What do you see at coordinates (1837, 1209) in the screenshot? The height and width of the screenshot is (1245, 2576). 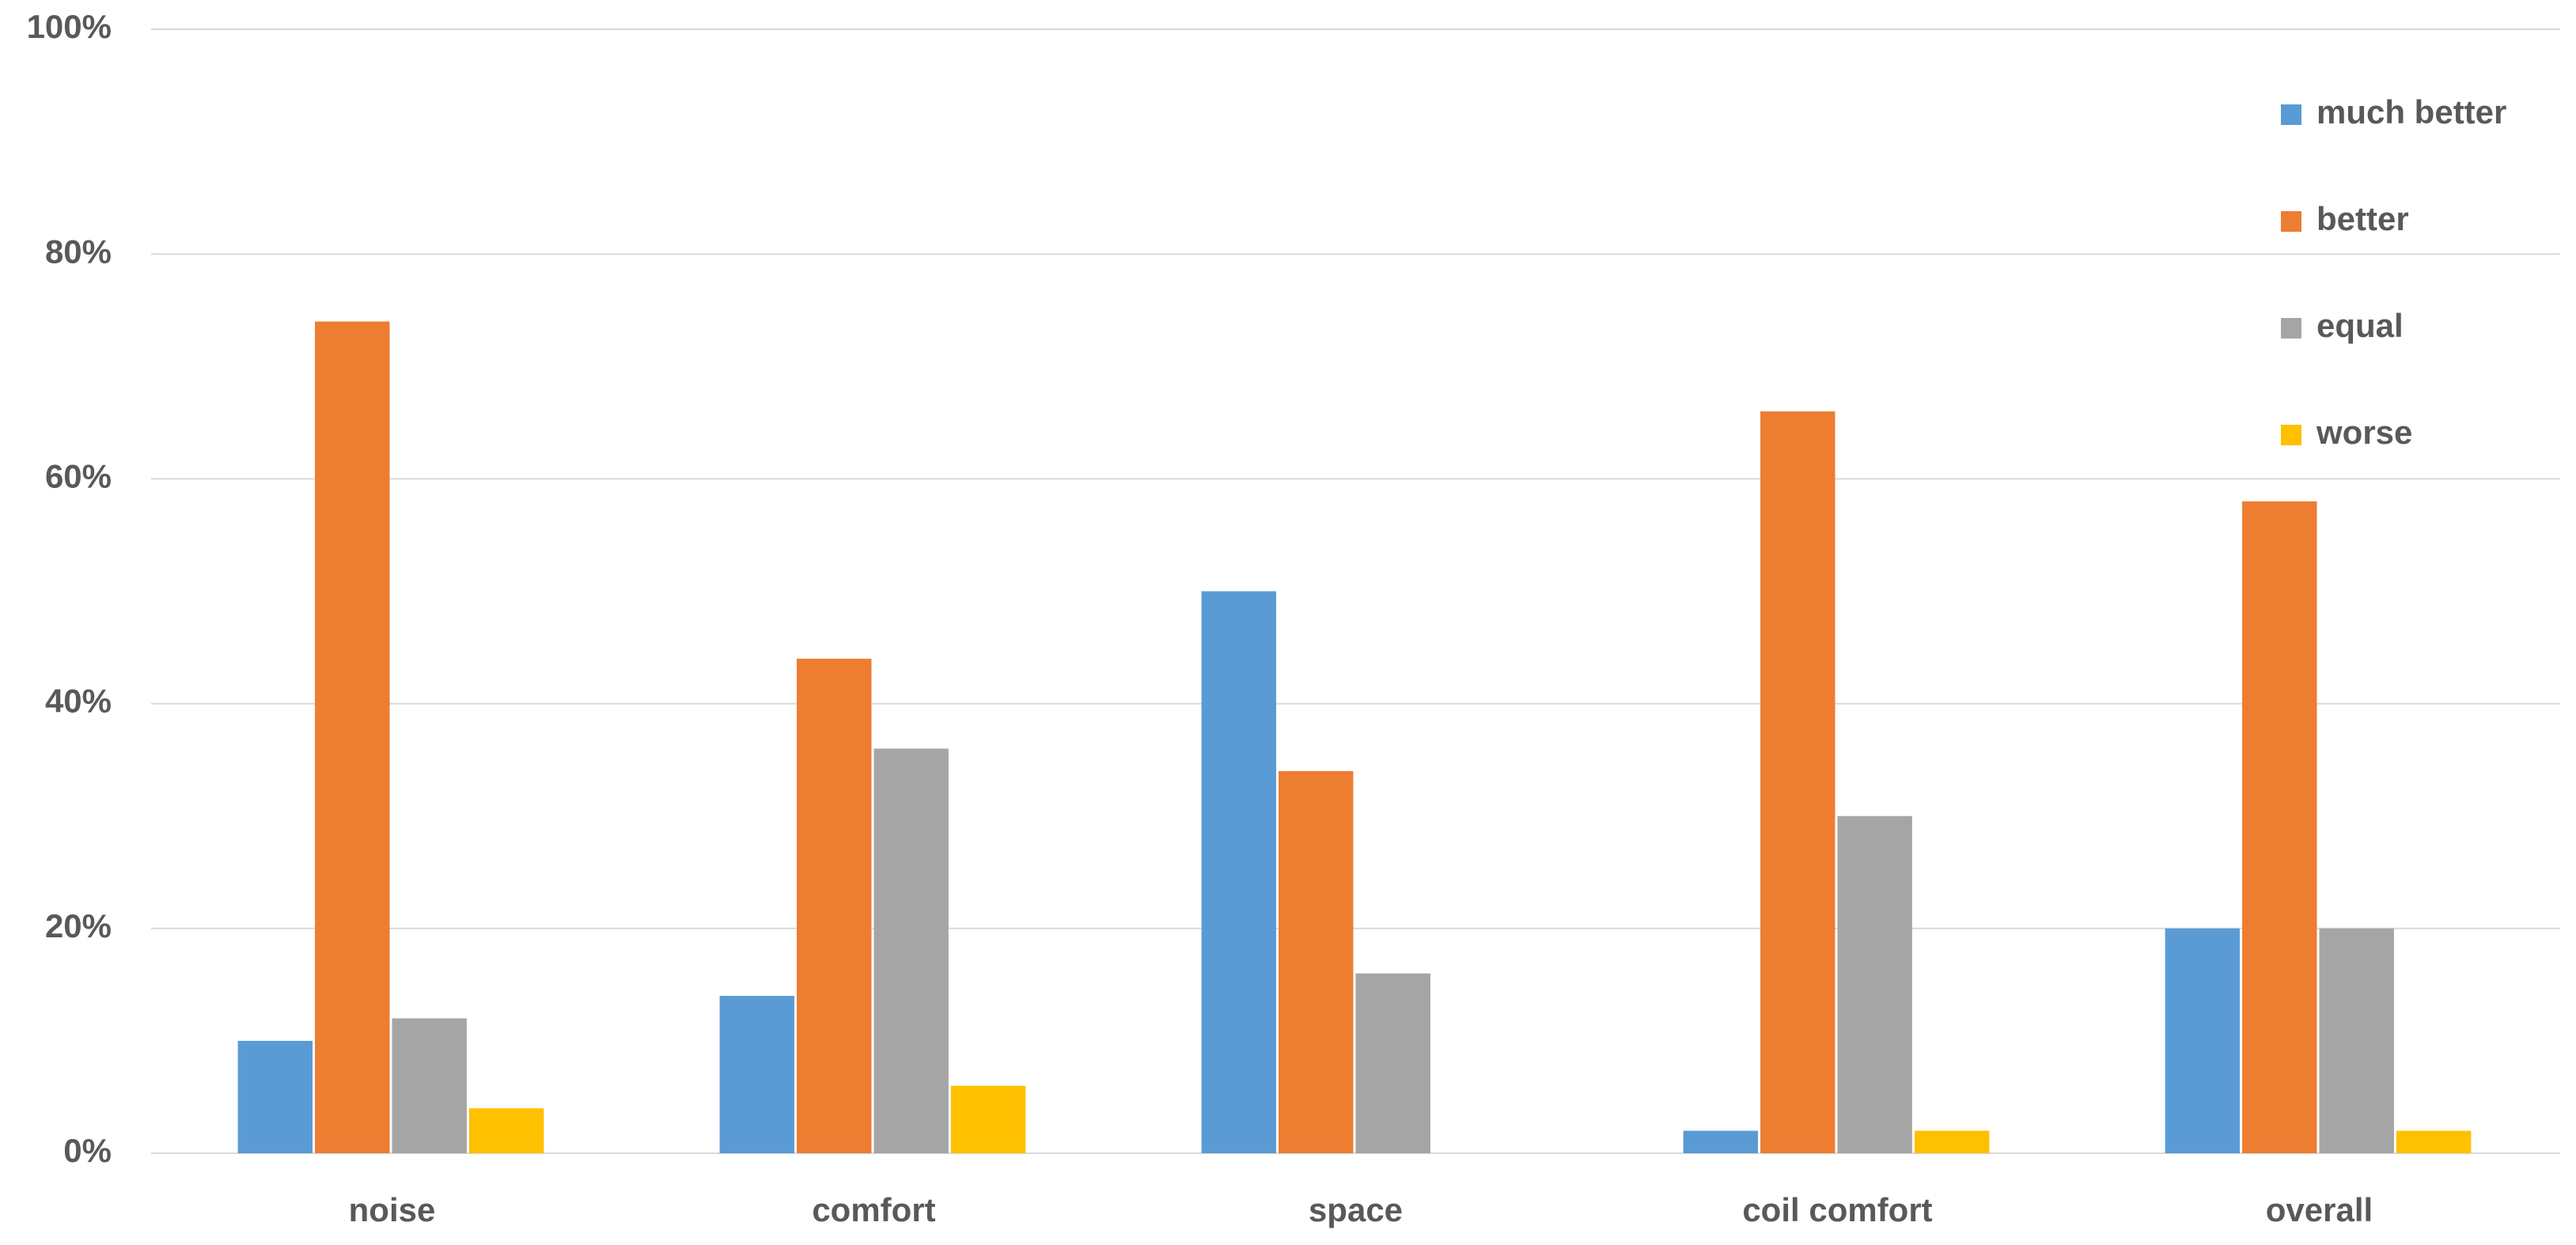 I see `x-tick-label: coil comfort` at bounding box center [1837, 1209].